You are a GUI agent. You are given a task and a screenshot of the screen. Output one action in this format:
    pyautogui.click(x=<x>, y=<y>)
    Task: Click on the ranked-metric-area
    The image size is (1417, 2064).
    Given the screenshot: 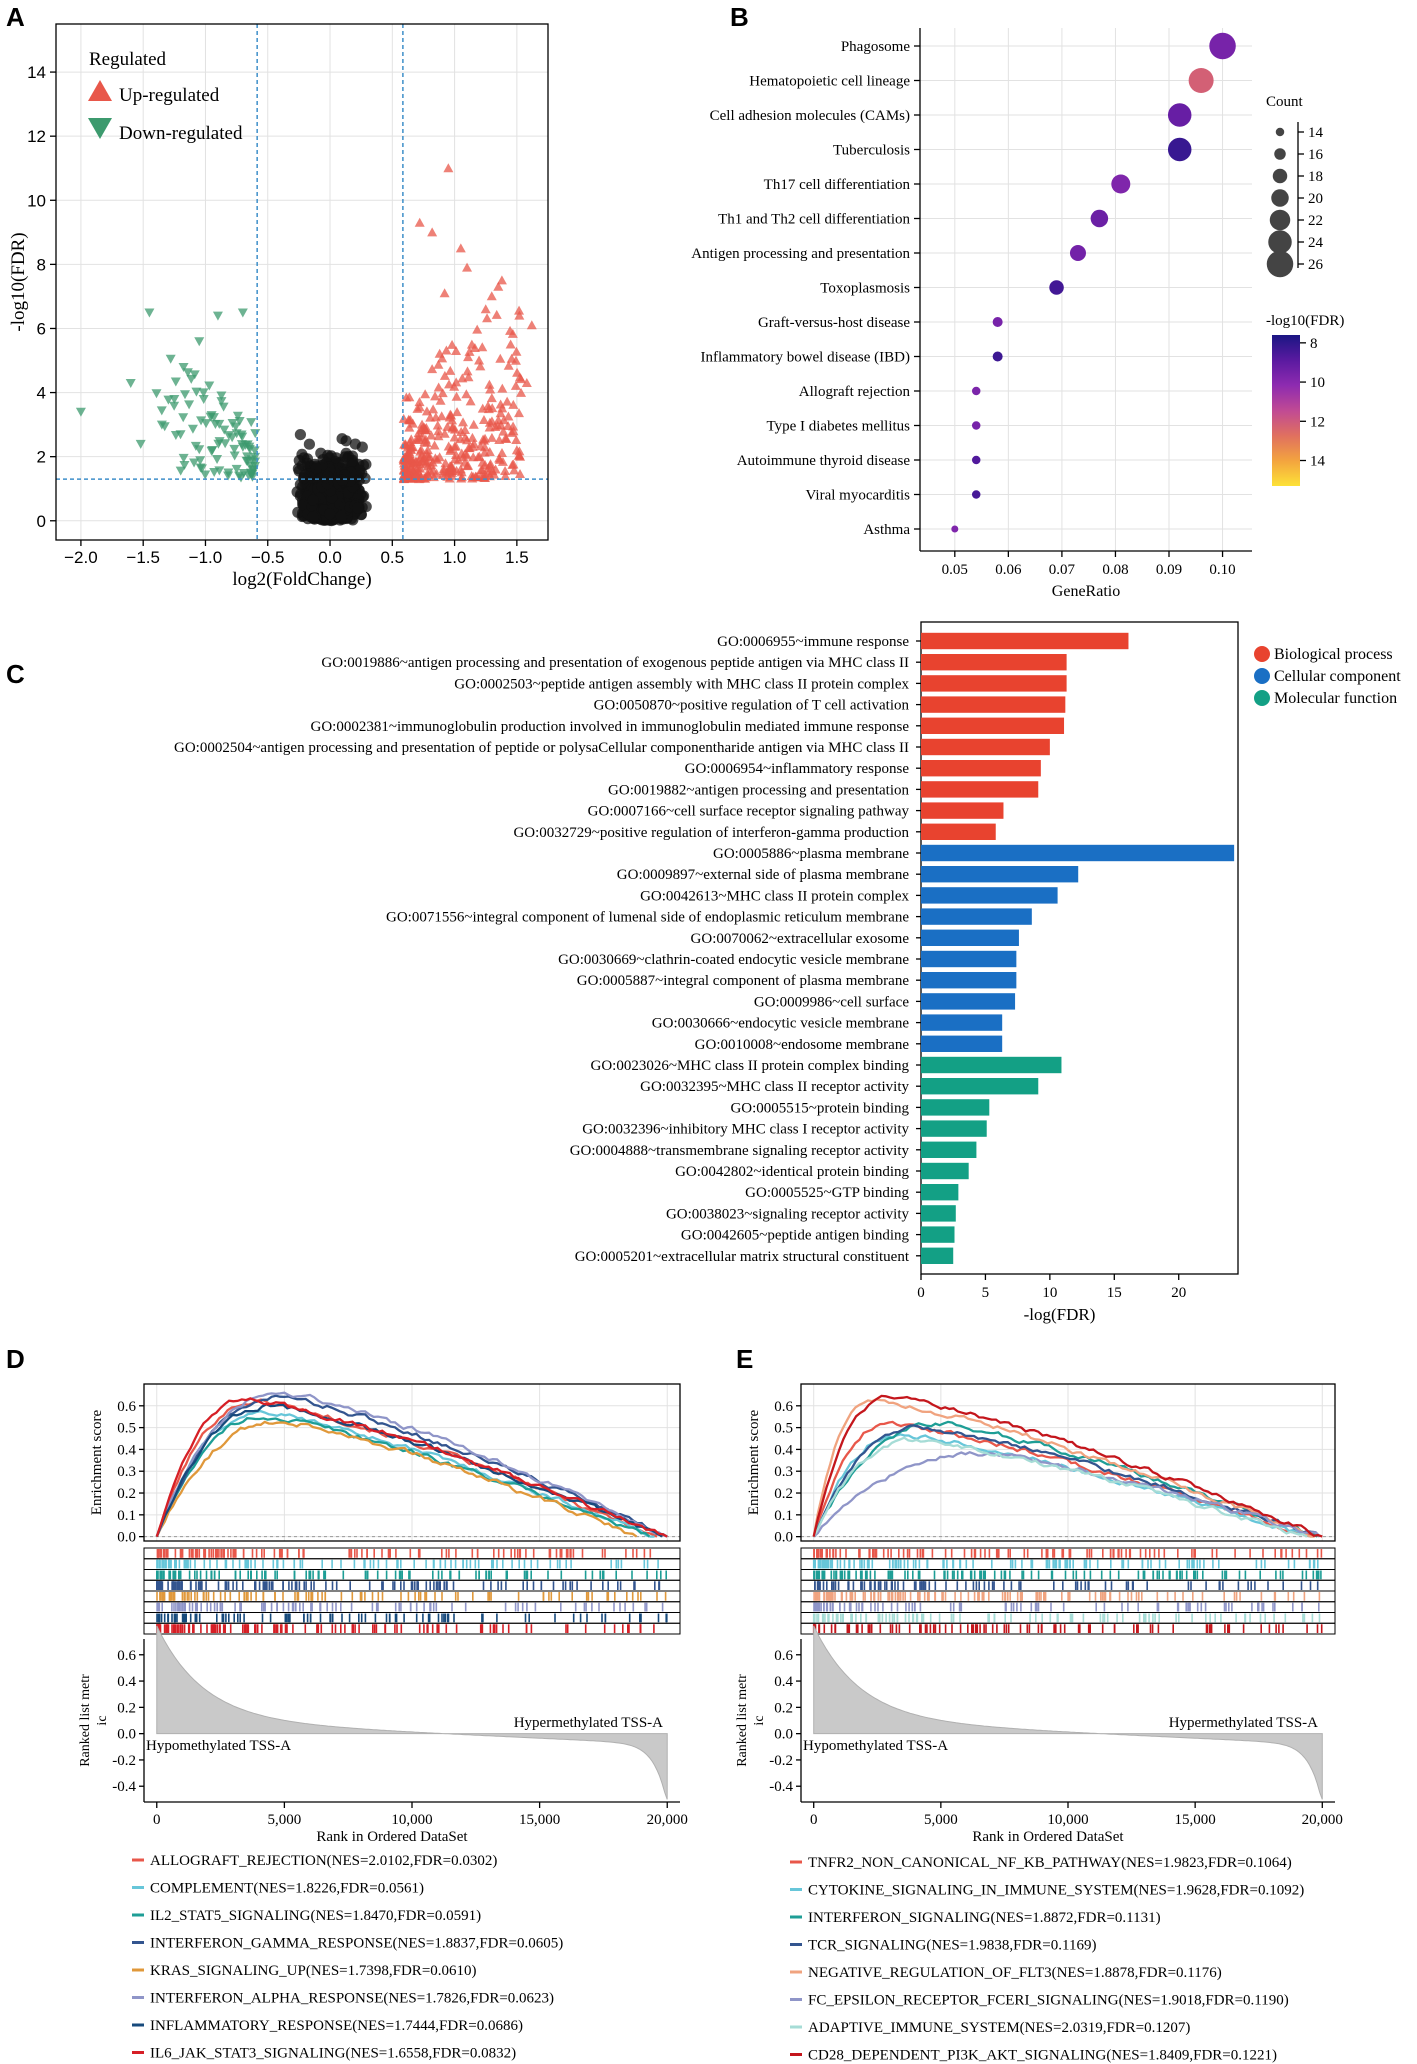 What is the action you would take?
    pyautogui.click(x=412, y=1712)
    